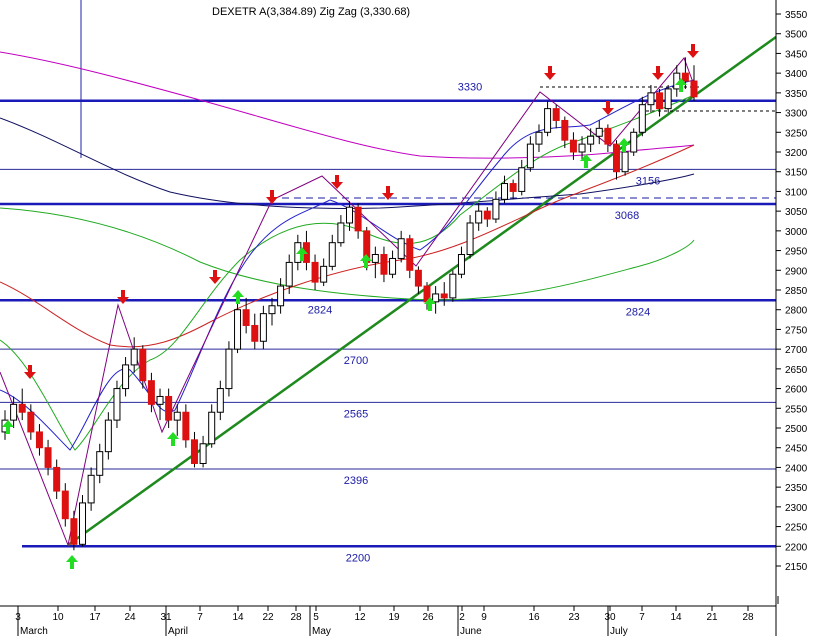 The image size is (824, 636). What do you see at coordinates (796, 449) in the screenshot?
I see `y-tick-label: 2450` at bounding box center [796, 449].